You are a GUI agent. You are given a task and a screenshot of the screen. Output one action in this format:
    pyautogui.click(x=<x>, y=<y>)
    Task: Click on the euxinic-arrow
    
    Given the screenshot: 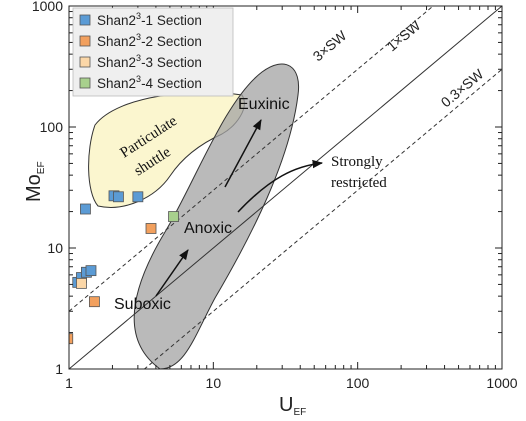 What is the action you would take?
    pyautogui.click(x=243, y=153)
    